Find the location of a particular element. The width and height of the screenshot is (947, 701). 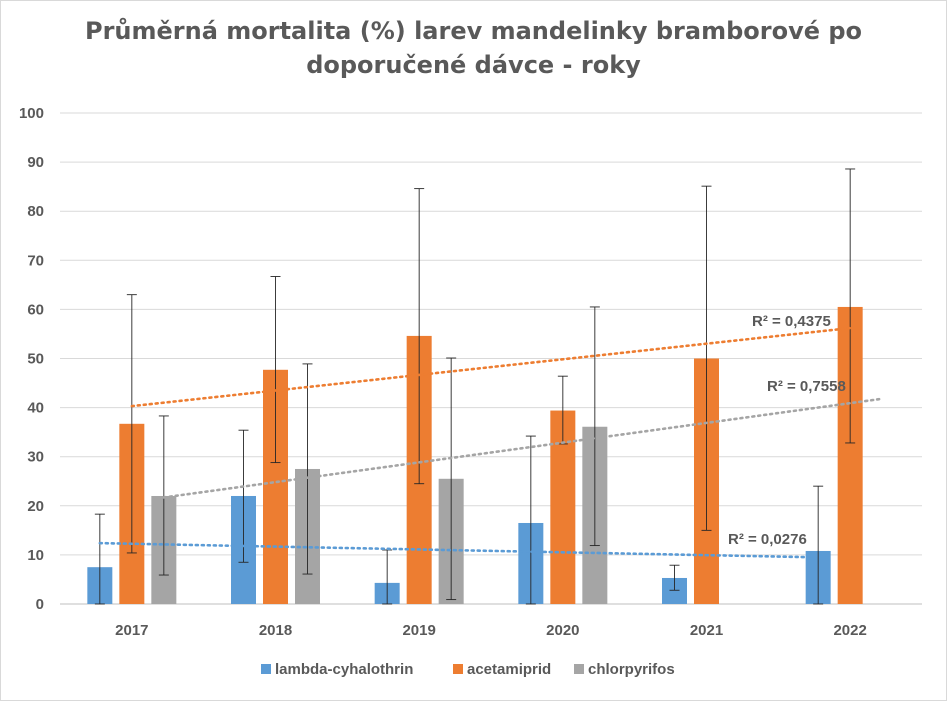

r2-label-lambda-cyhalothrin: R² = 0,0276 is located at coordinates (767, 539).